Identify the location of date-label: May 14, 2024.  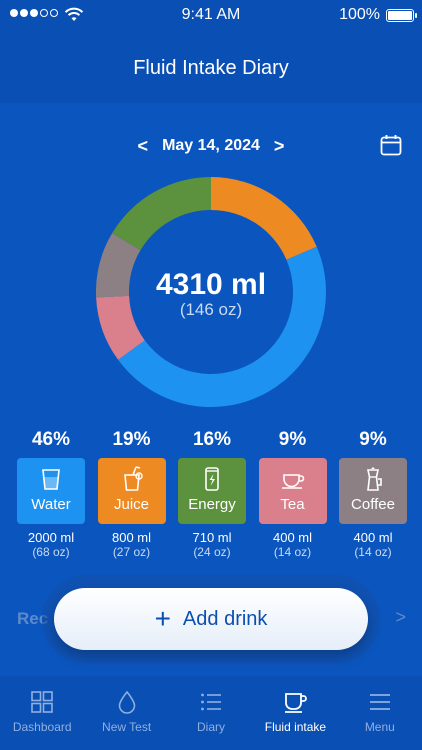
(211, 145).